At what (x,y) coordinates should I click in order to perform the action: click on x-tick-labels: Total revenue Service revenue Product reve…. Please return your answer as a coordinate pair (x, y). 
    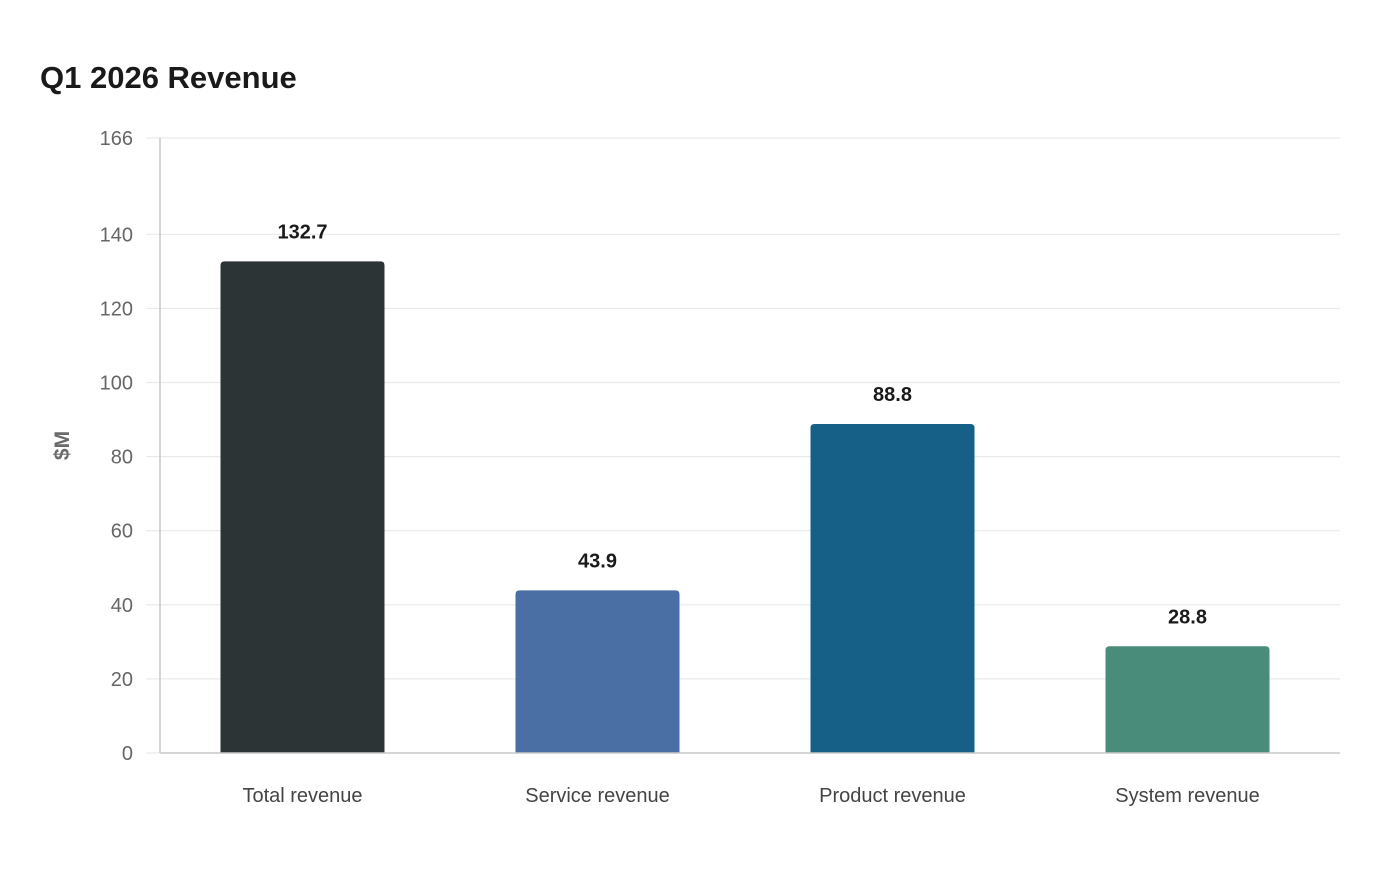
    Looking at the image, I should click on (750, 796).